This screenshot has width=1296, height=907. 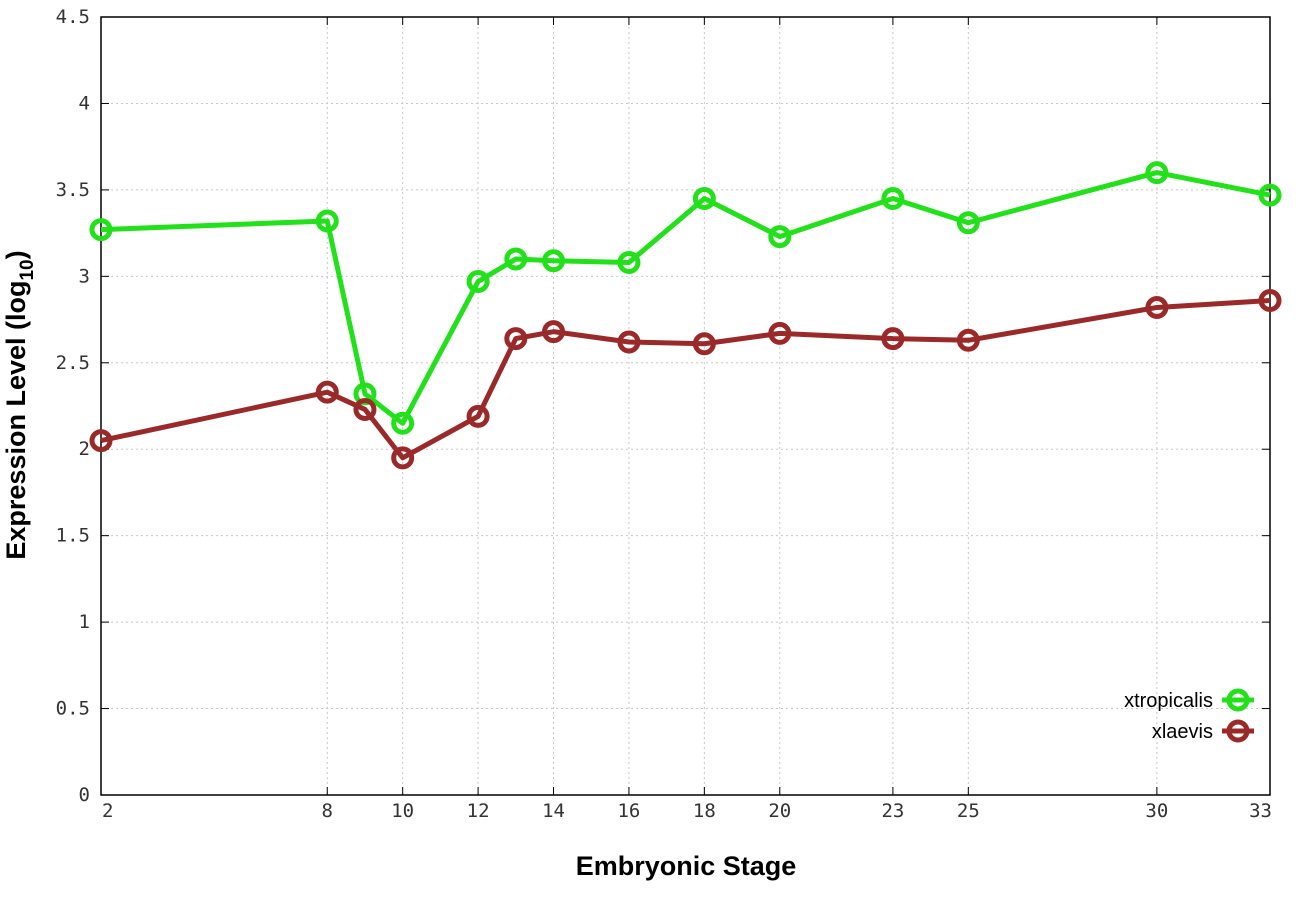 What do you see at coordinates (892, 811) in the screenshot?
I see `x-tick-label: 23` at bounding box center [892, 811].